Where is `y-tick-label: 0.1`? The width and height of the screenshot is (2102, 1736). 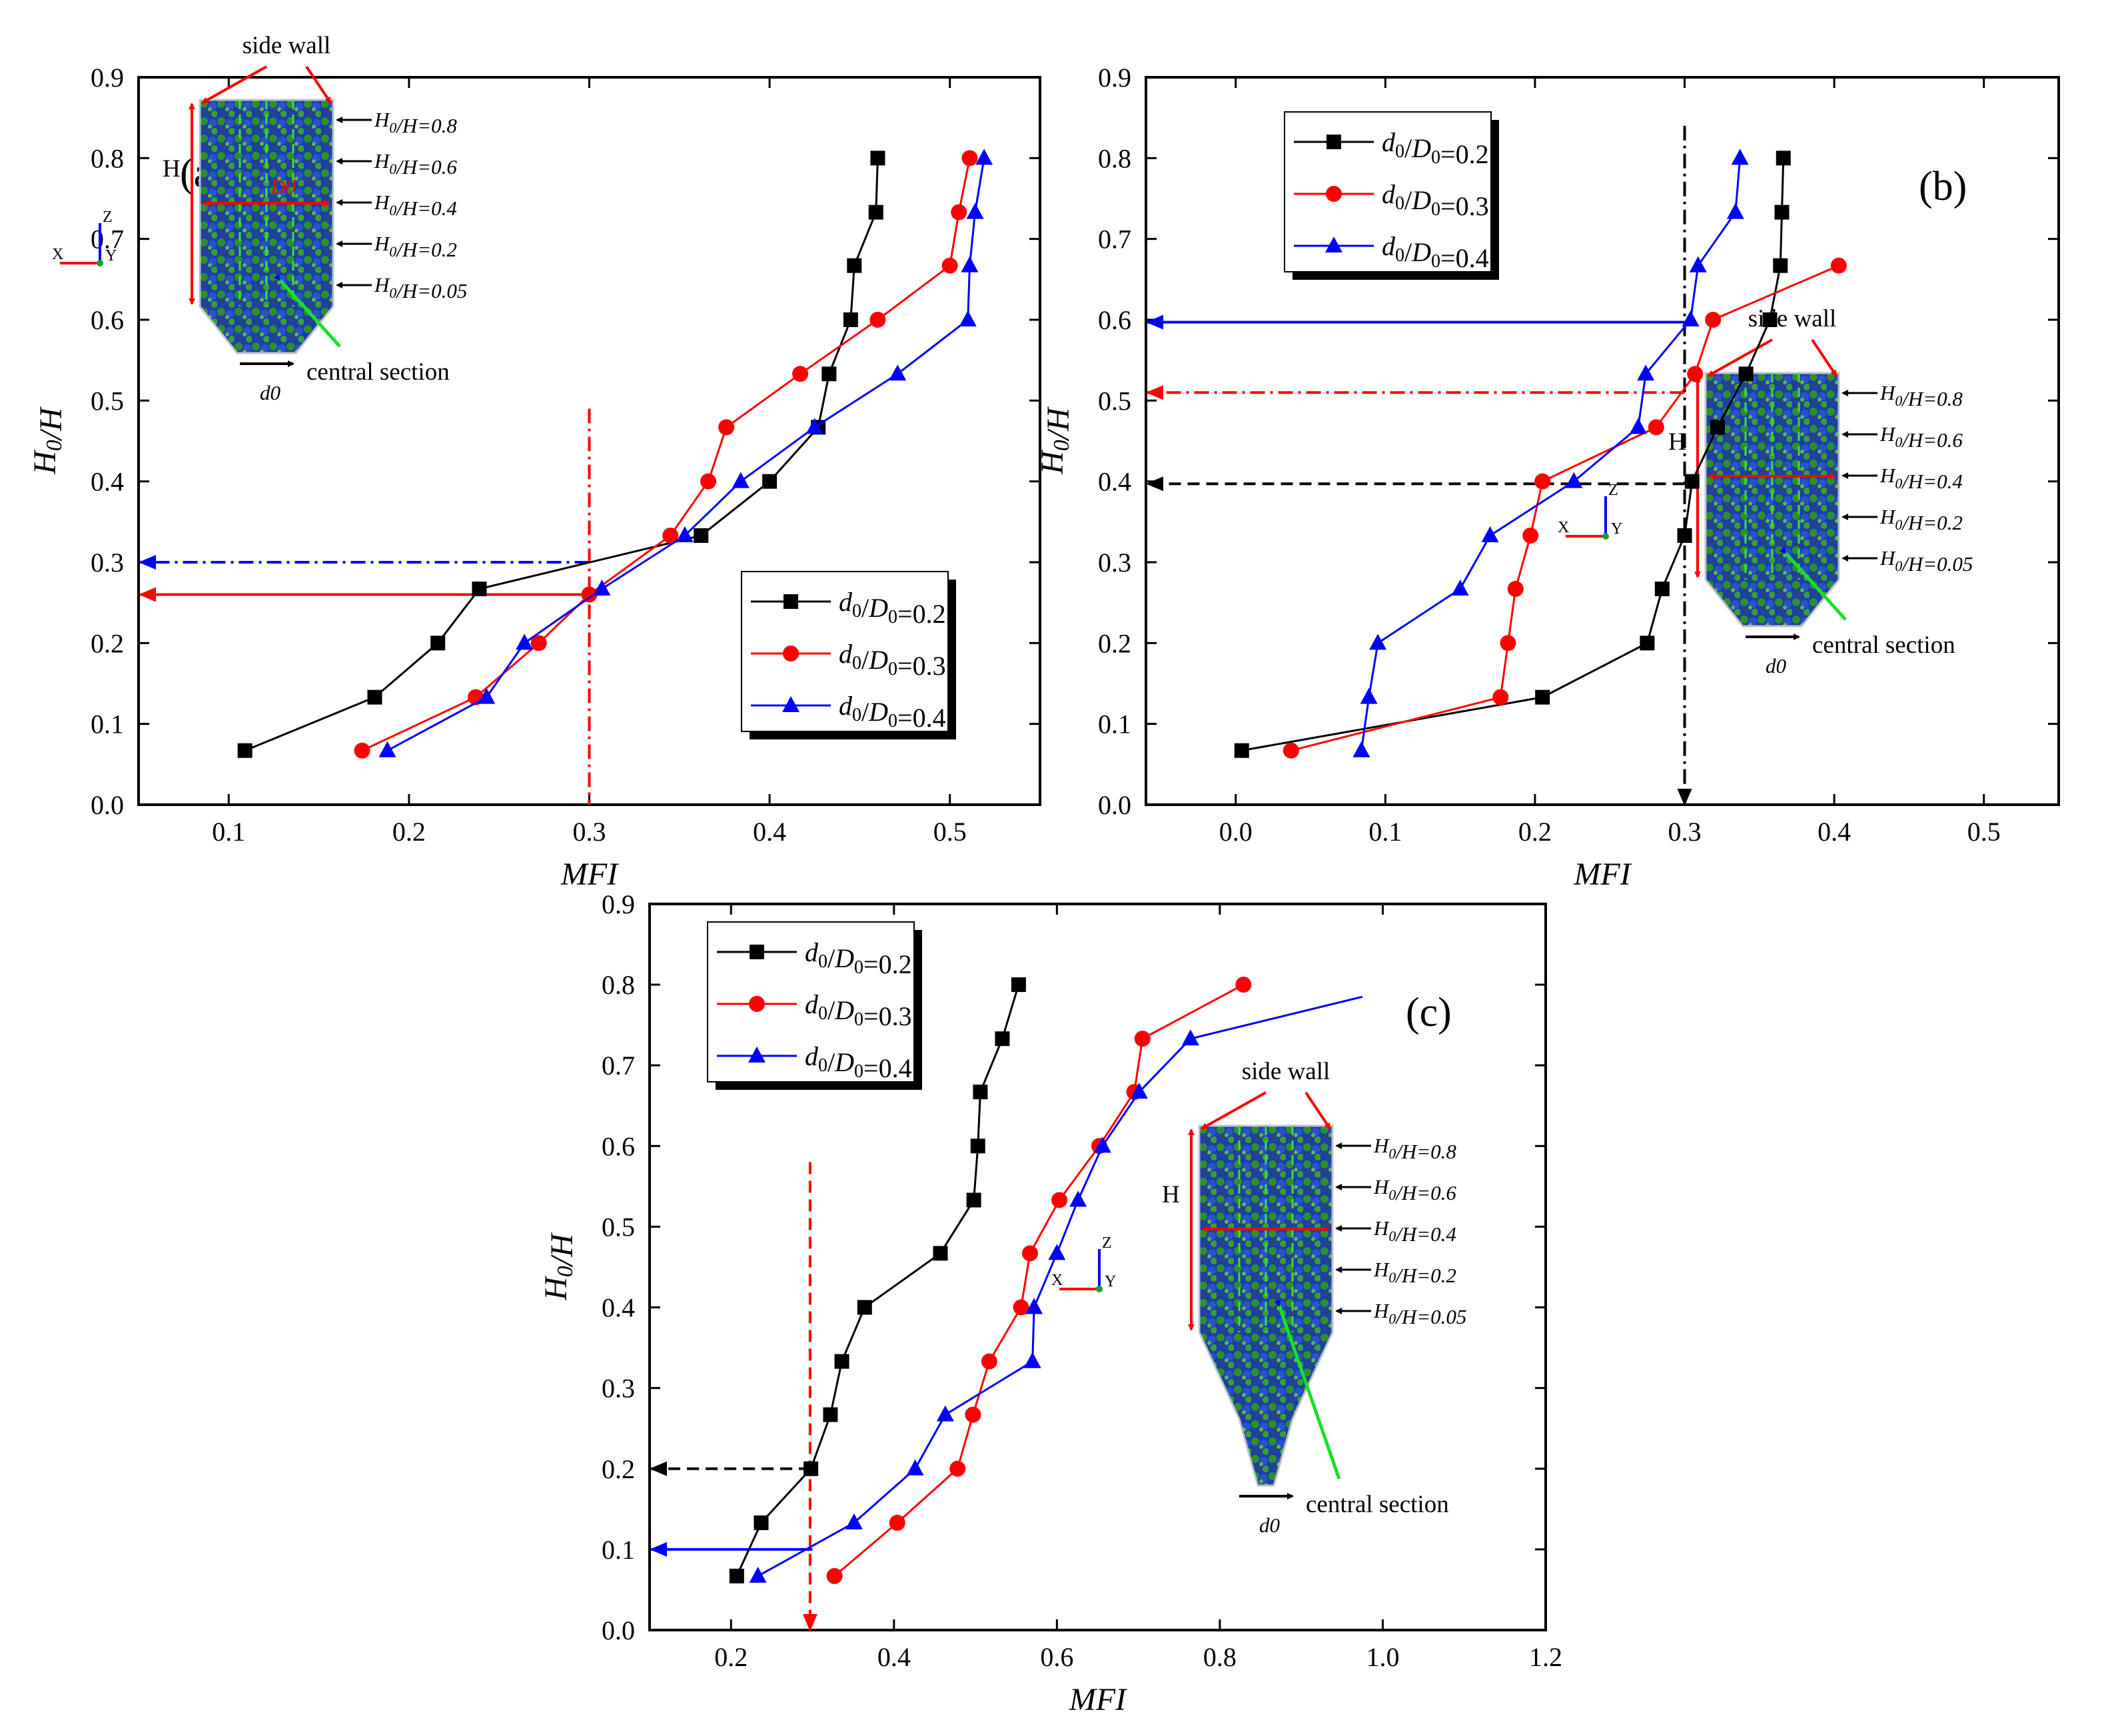
y-tick-label: 0.1 is located at coordinates (1114, 724).